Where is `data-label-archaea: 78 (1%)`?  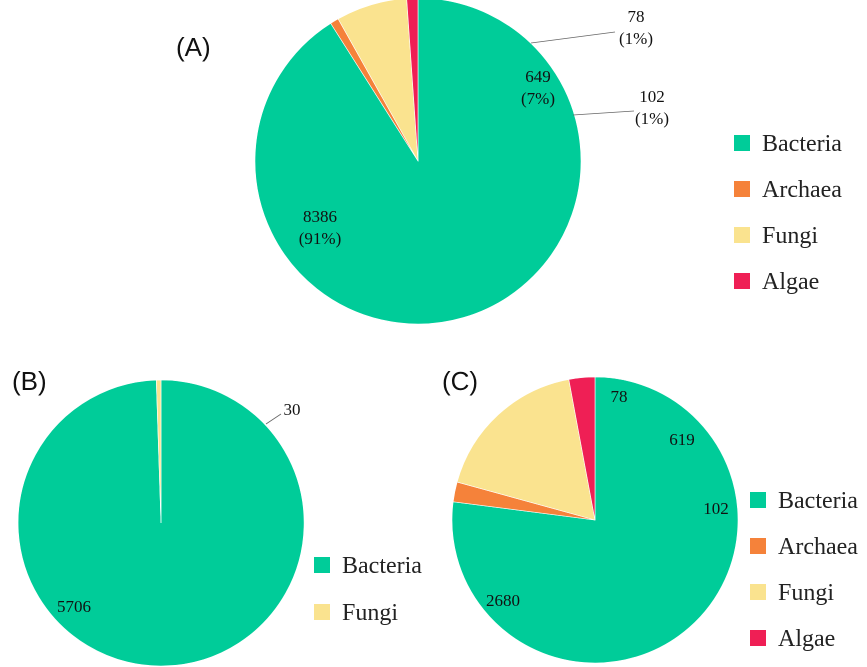
data-label-archaea: 78 (1%) is located at coordinates (636, 27).